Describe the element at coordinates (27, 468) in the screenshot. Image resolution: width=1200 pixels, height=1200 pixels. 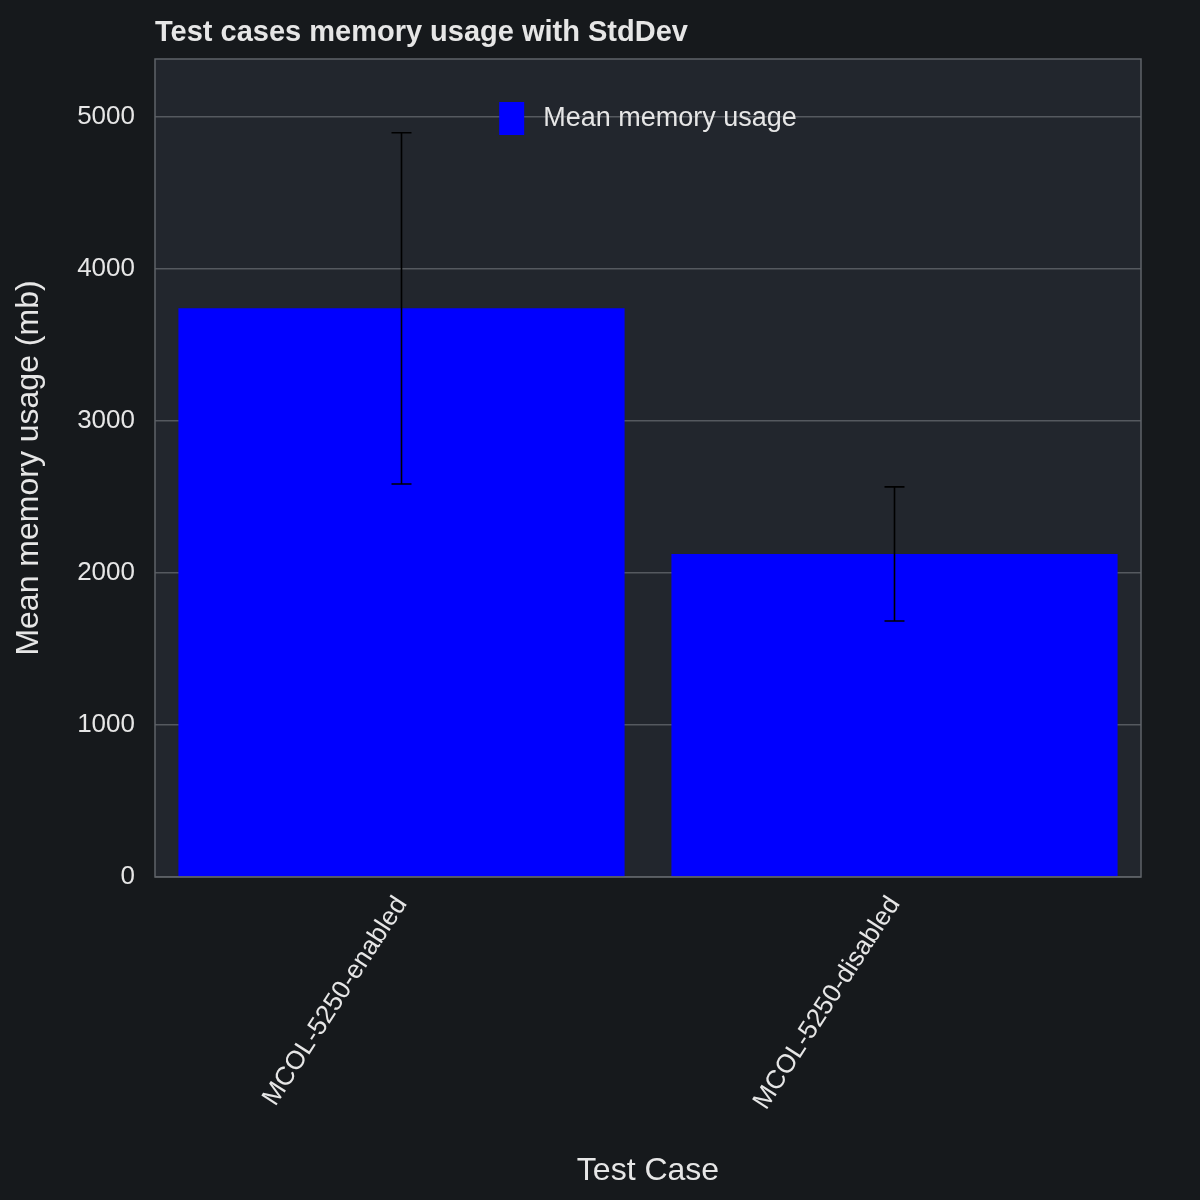
I see `y-axis-title: Mean memory usage (mb)` at that location.